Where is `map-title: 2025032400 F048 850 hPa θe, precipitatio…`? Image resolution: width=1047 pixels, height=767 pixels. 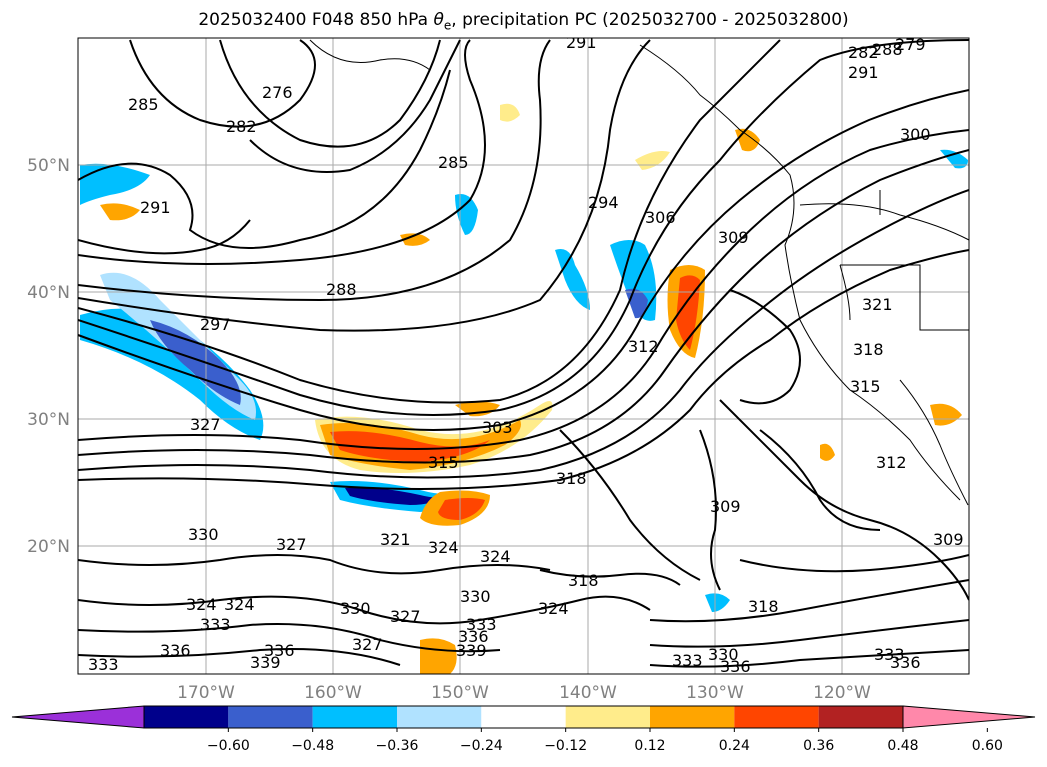
map-title: 2025032400 F048 850 hPa θe, precipitatio… is located at coordinates (523, 21).